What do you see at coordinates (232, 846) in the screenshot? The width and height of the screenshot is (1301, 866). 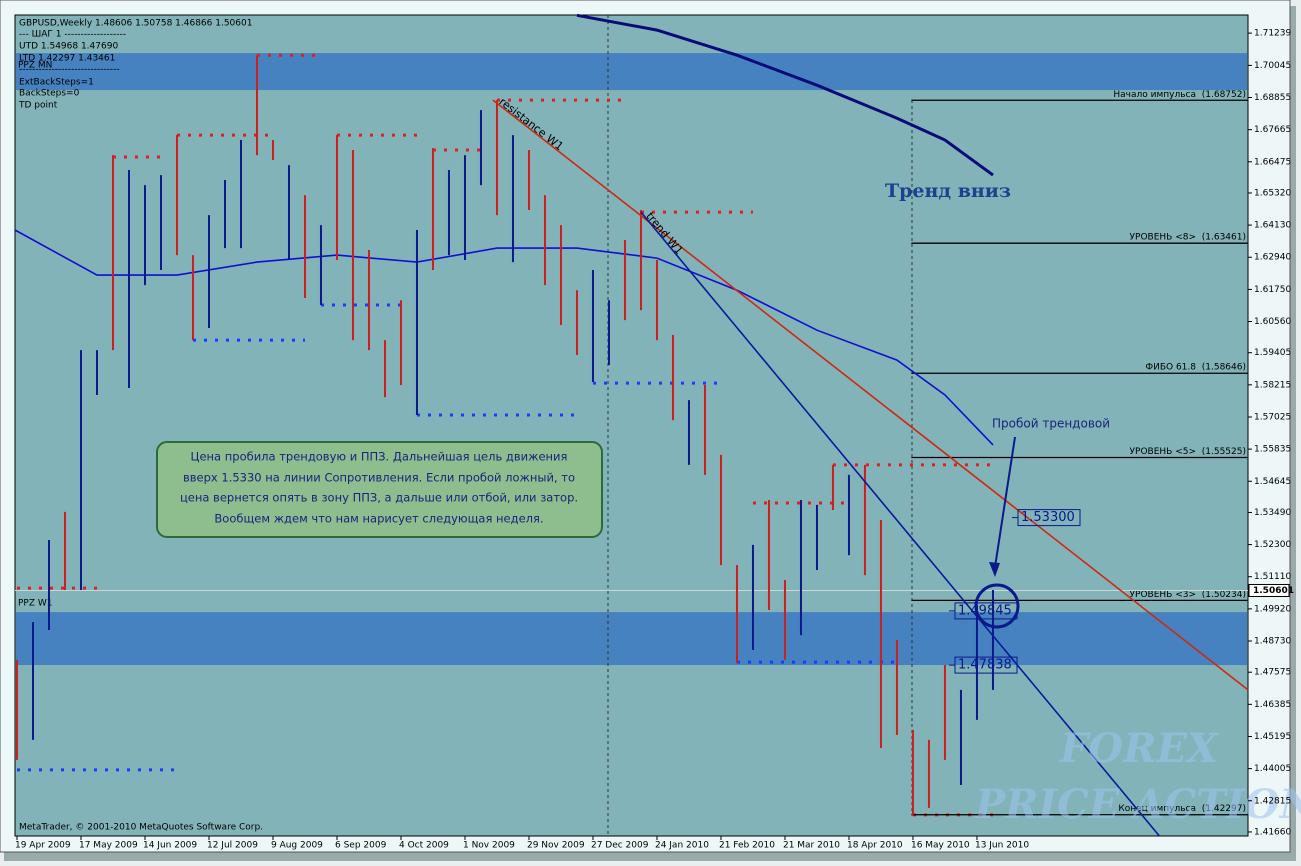 I see `x-tick-label: 12 Jul 2009` at bounding box center [232, 846].